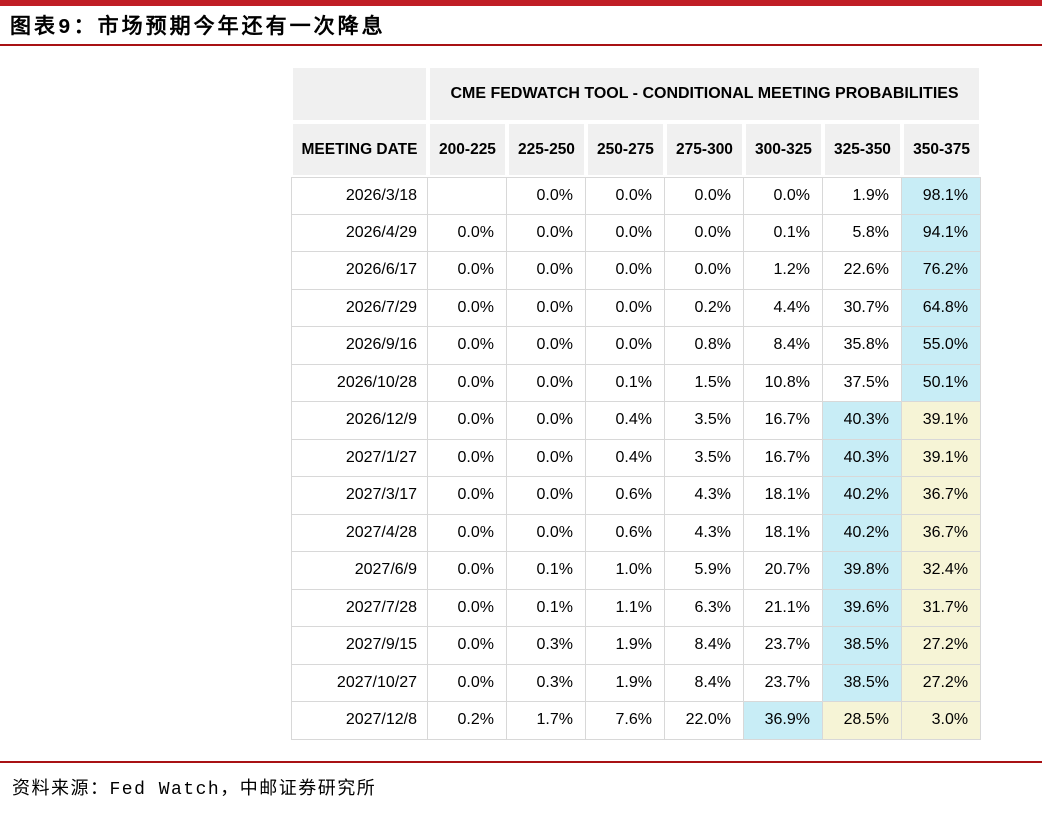  Describe the element at coordinates (942, 646) in the screenshot. I see `probability-cell: 27.2%` at that location.